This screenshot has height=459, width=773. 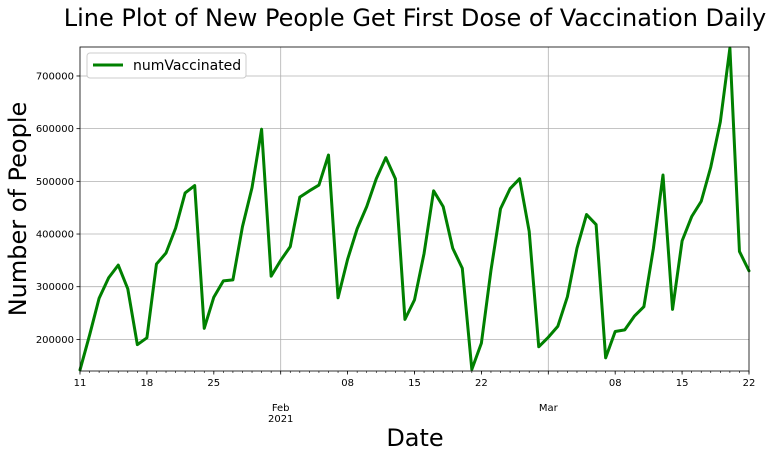 What do you see at coordinates (18, 209) in the screenshot?
I see `y-axis-label: Number of People` at bounding box center [18, 209].